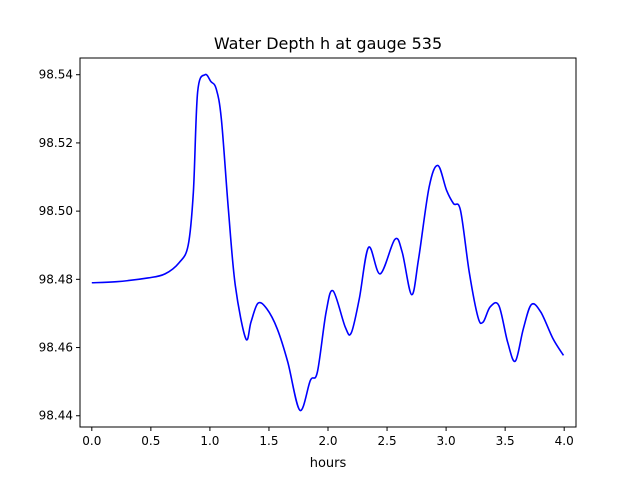 The height and width of the screenshot is (484, 640). Describe the element at coordinates (91, 441) in the screenshot. I see `x-tick-label: 0.0` at that location.